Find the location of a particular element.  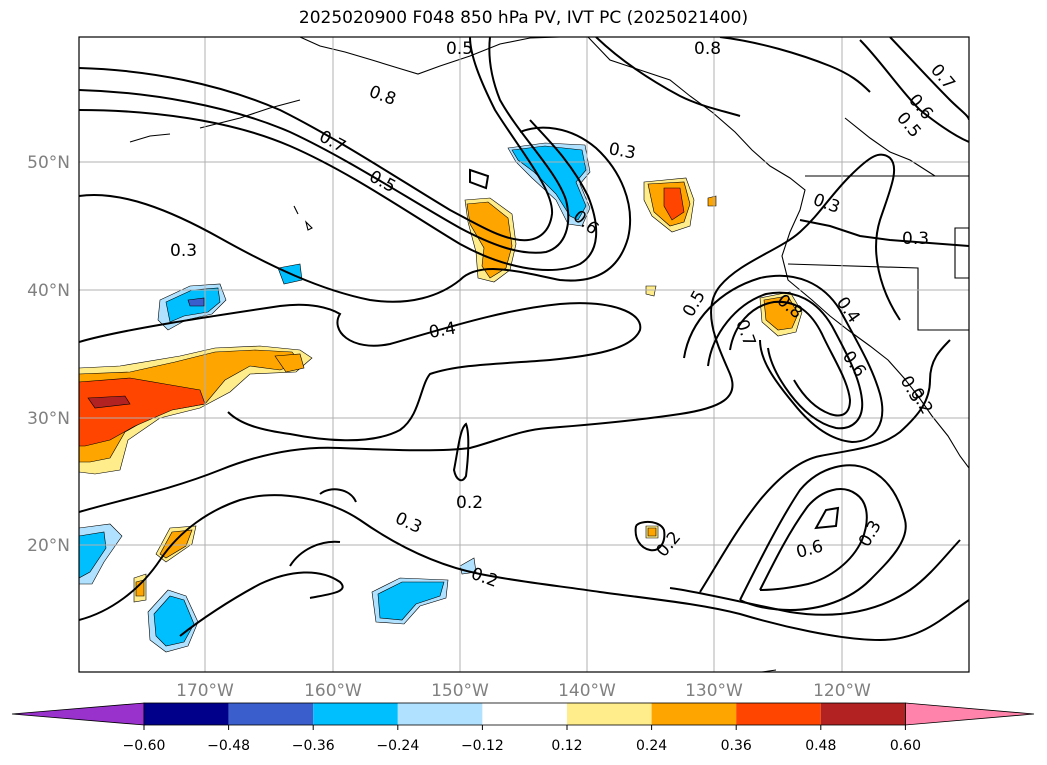

lat-label: 50°N is located at coordinates (48, 163).